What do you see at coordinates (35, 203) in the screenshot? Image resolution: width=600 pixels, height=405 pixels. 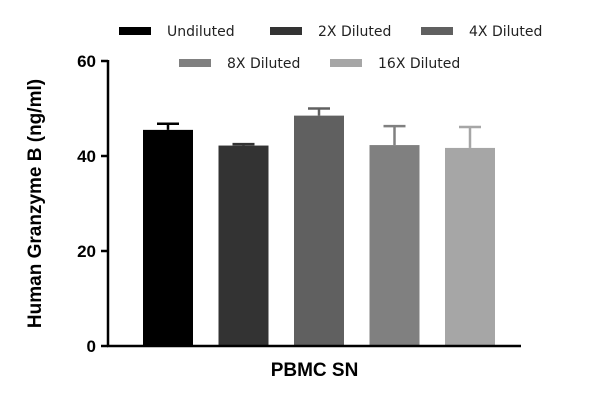 I see `y-axis-label: Human Granzyme B (ng/ml)` at bounding box center [35, 203].